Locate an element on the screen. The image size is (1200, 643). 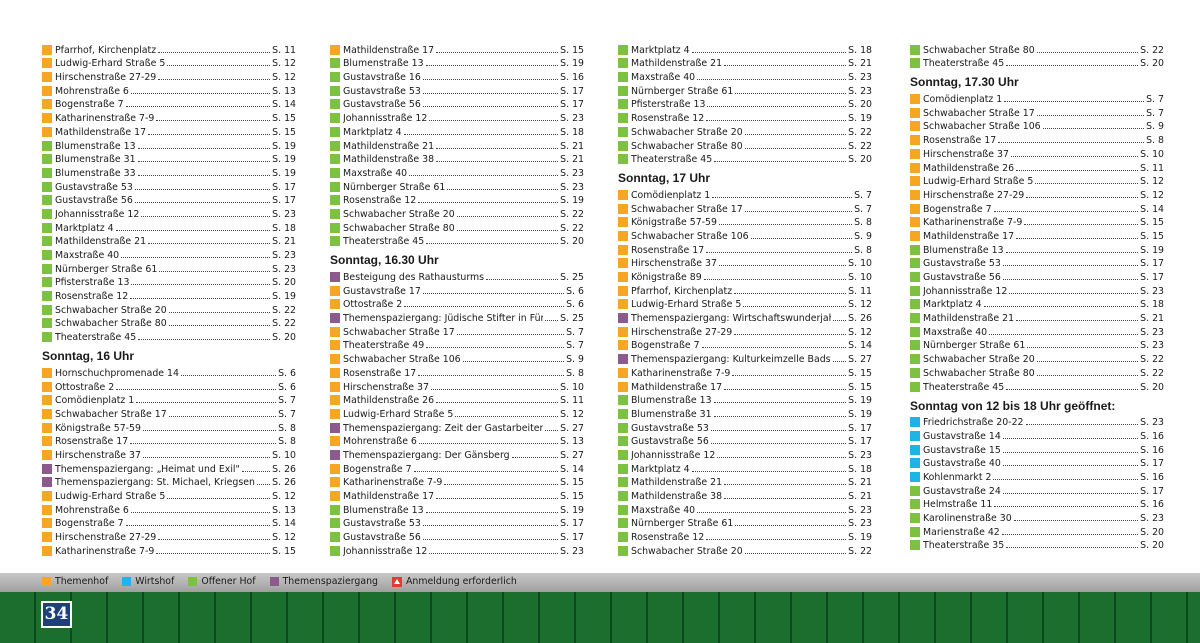
list-item: Schwabacher Straße 17 S. 7 is located at coordinates (457, 331).